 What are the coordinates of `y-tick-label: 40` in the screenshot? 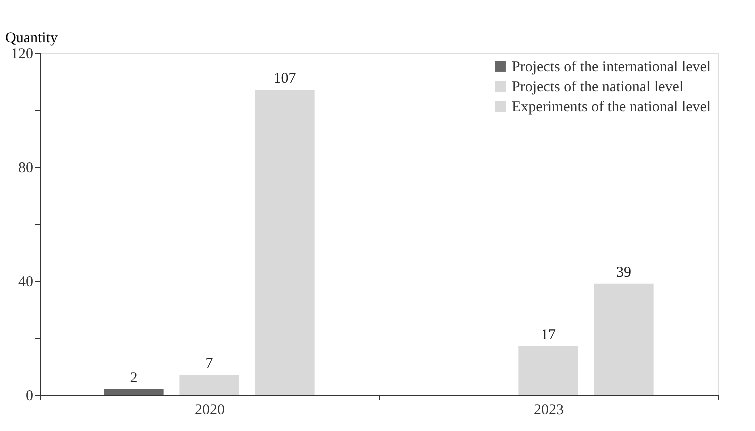 It's located at (26, 282).